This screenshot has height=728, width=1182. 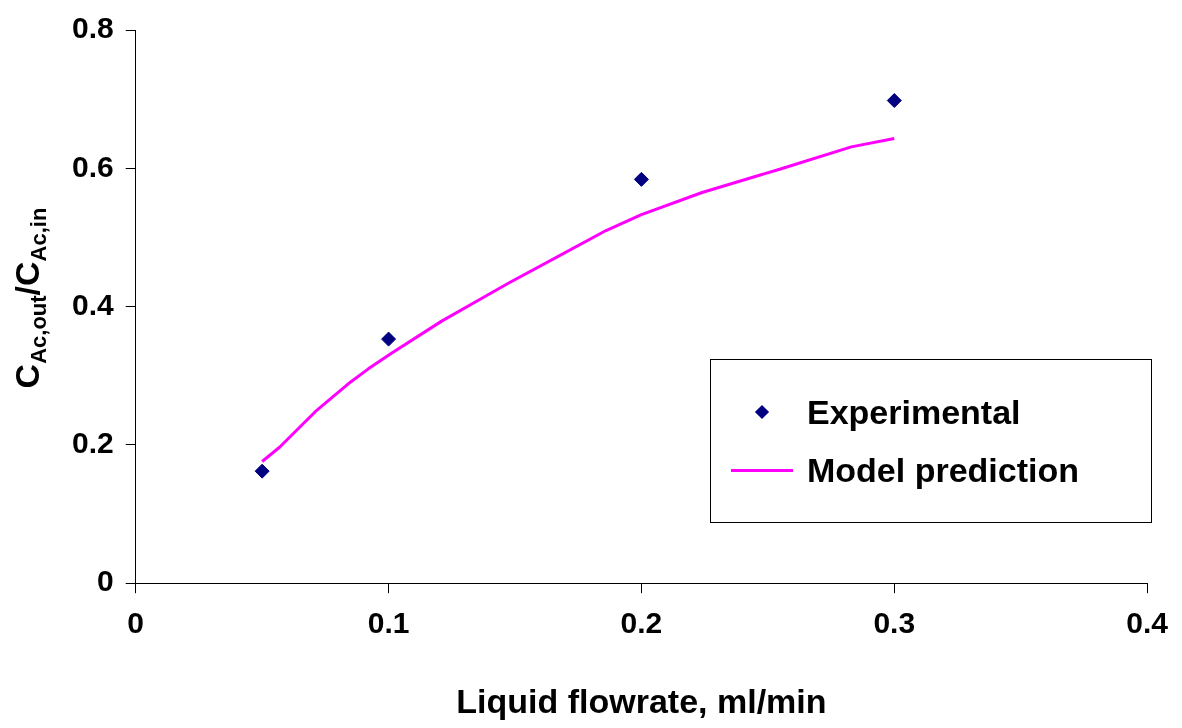 What do you see at coordinates (914, 412) in the screenshot?
I see `legend-label: Experimental` at bounding box center [914, 412].